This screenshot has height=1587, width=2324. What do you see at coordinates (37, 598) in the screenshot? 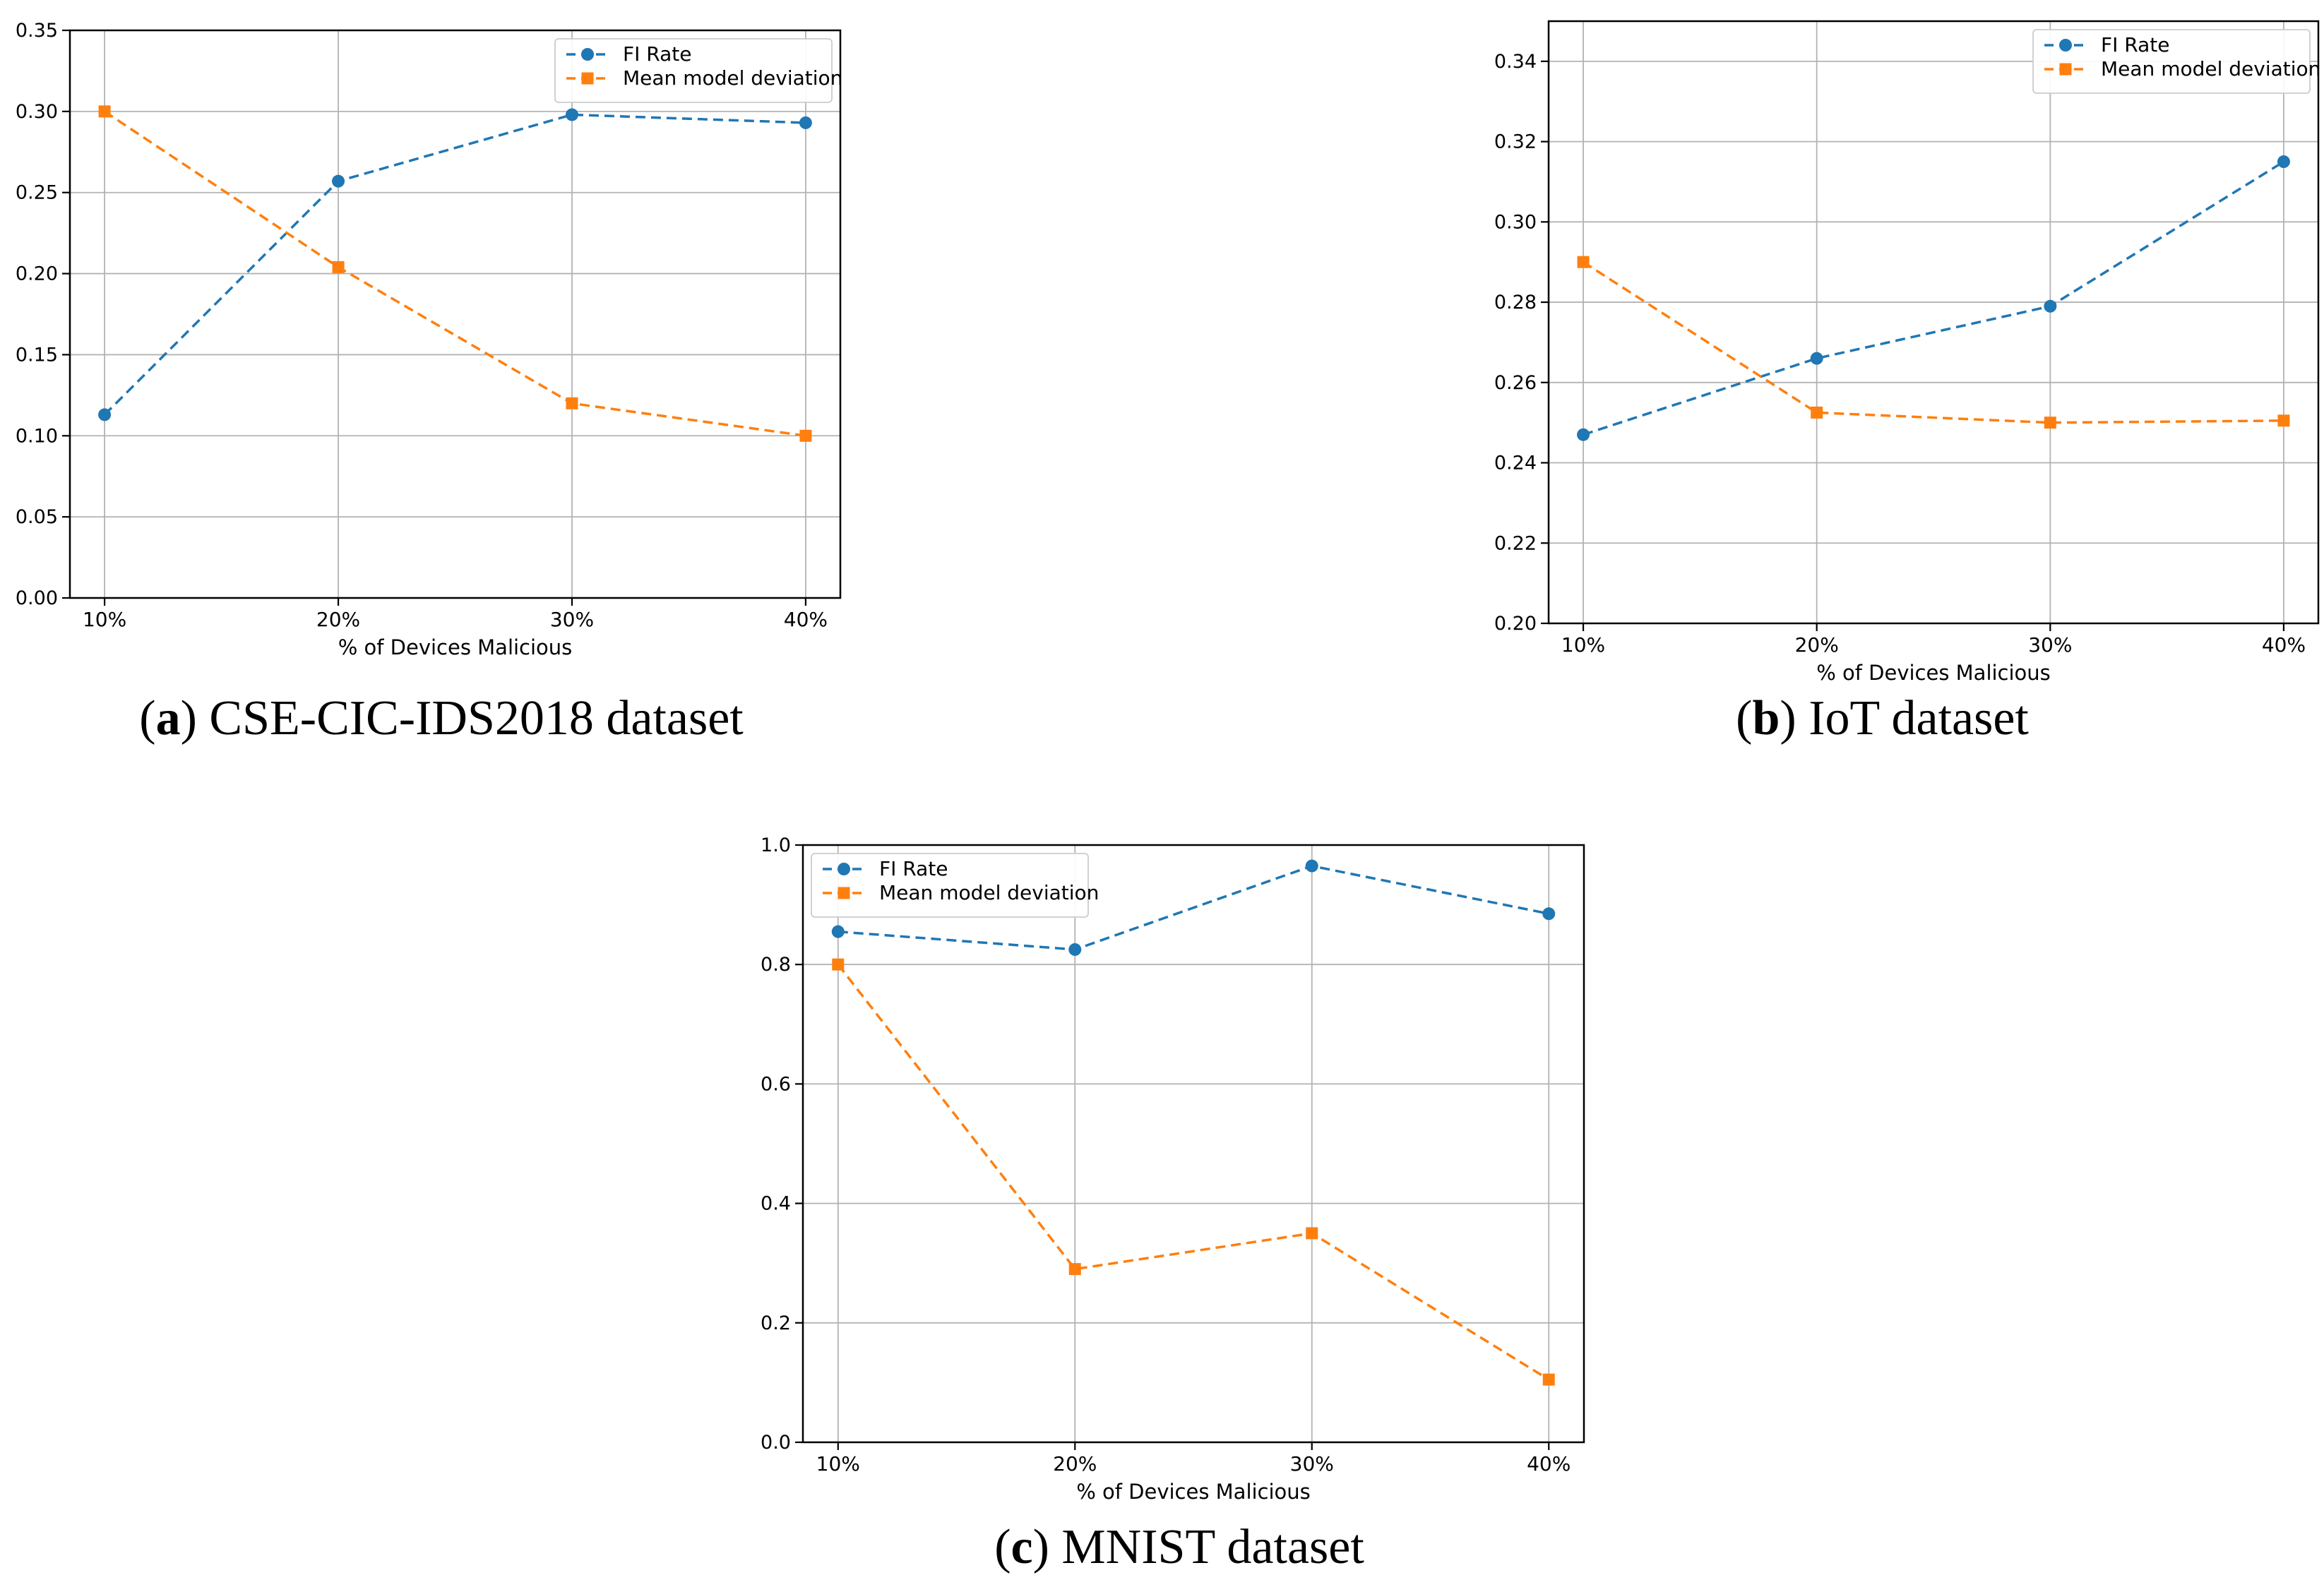
I see `y-tick-label: 0.00` at bounding box center [37, 598].